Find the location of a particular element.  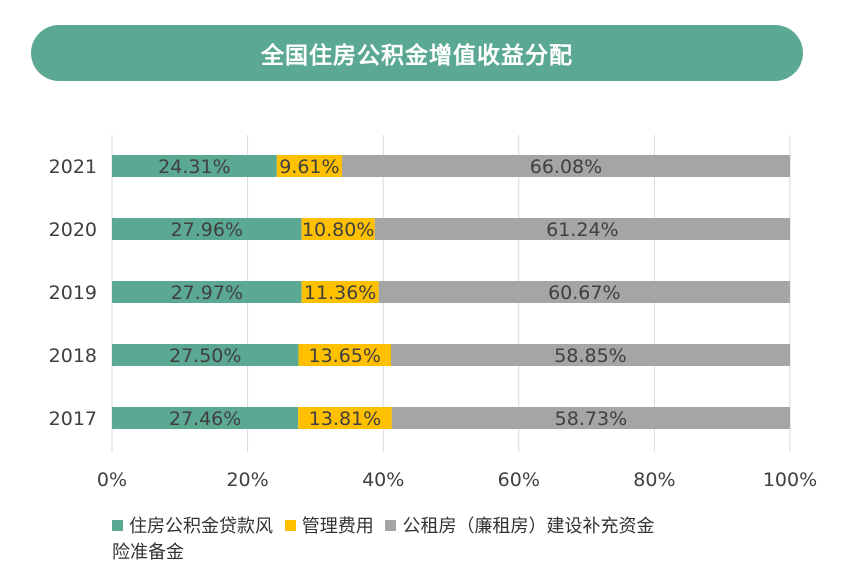

data-label: 27.96% is located at coordinates (207, 230).